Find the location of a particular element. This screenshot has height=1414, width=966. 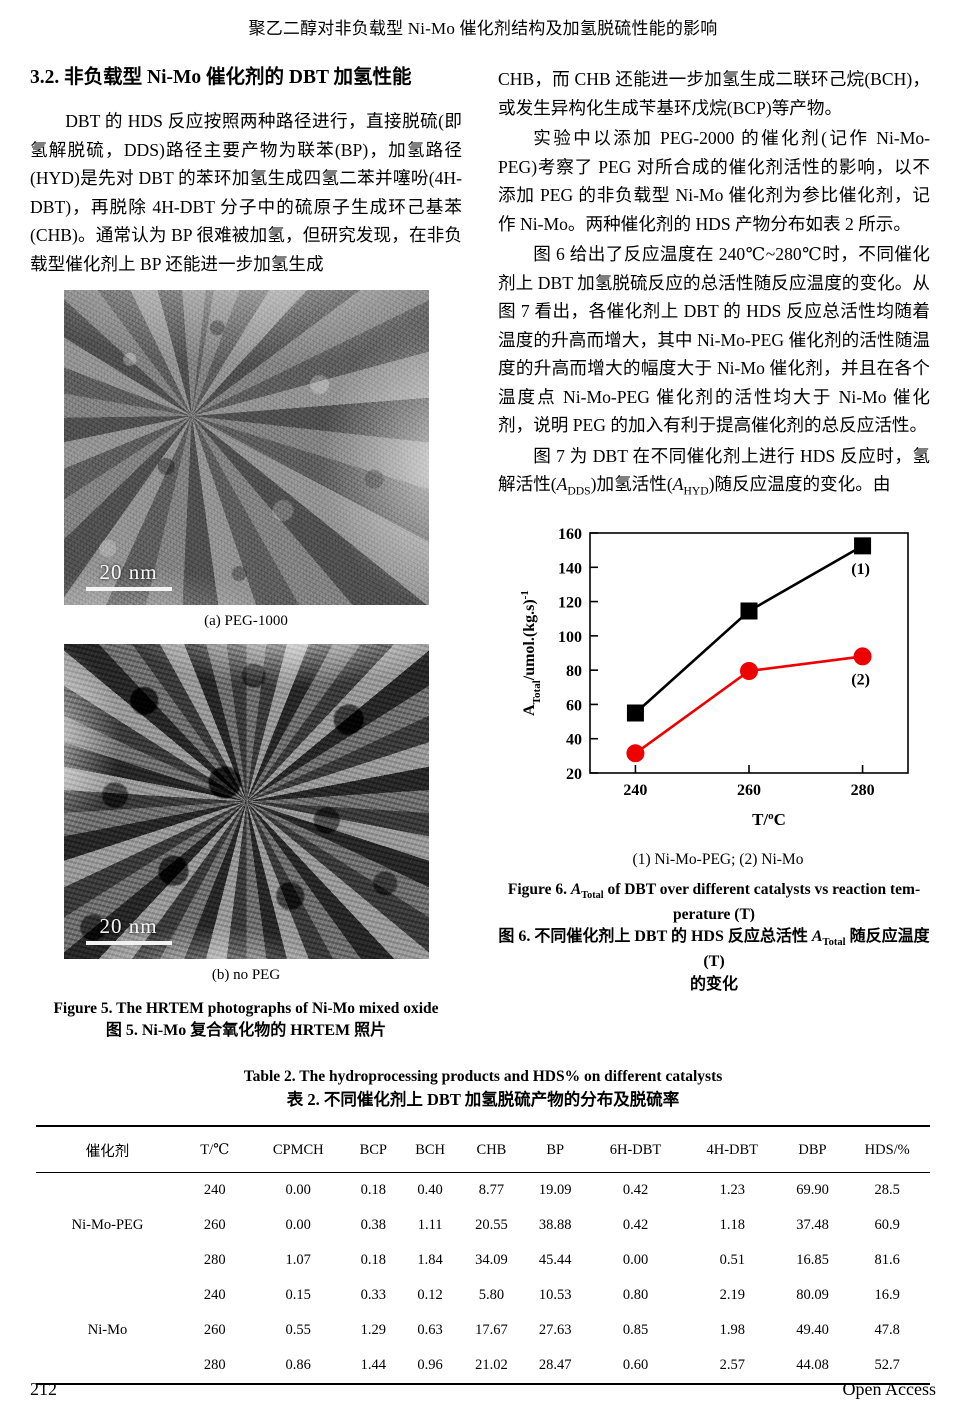

y-tick-label: 20 is located at coordinates (574, 774).